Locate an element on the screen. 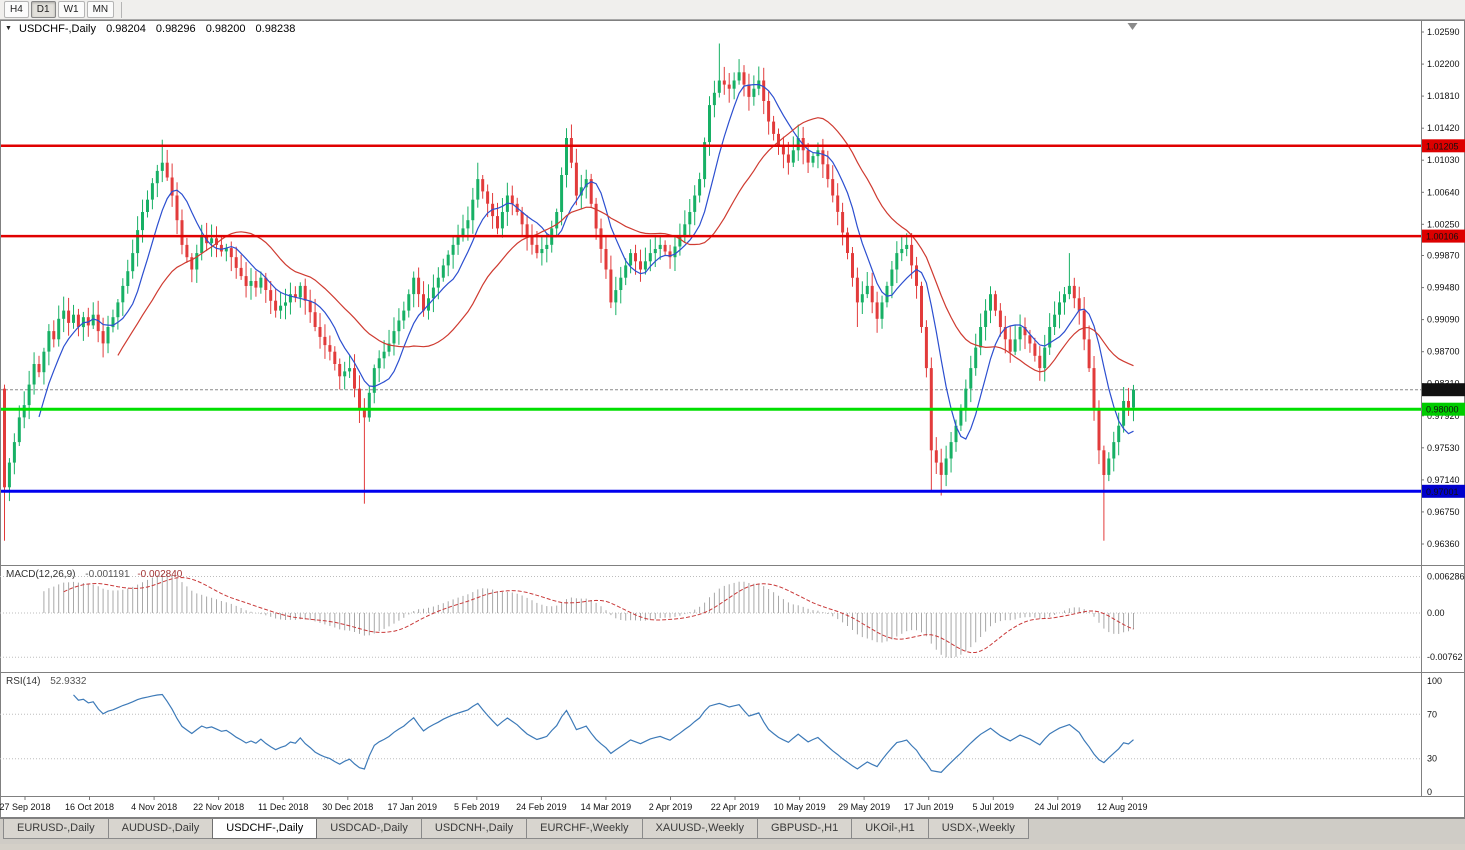 This screenshot has width=1465, height=850. tab-ukoil-h1: UKOil-,H1 is located at coordinates (890, 829).